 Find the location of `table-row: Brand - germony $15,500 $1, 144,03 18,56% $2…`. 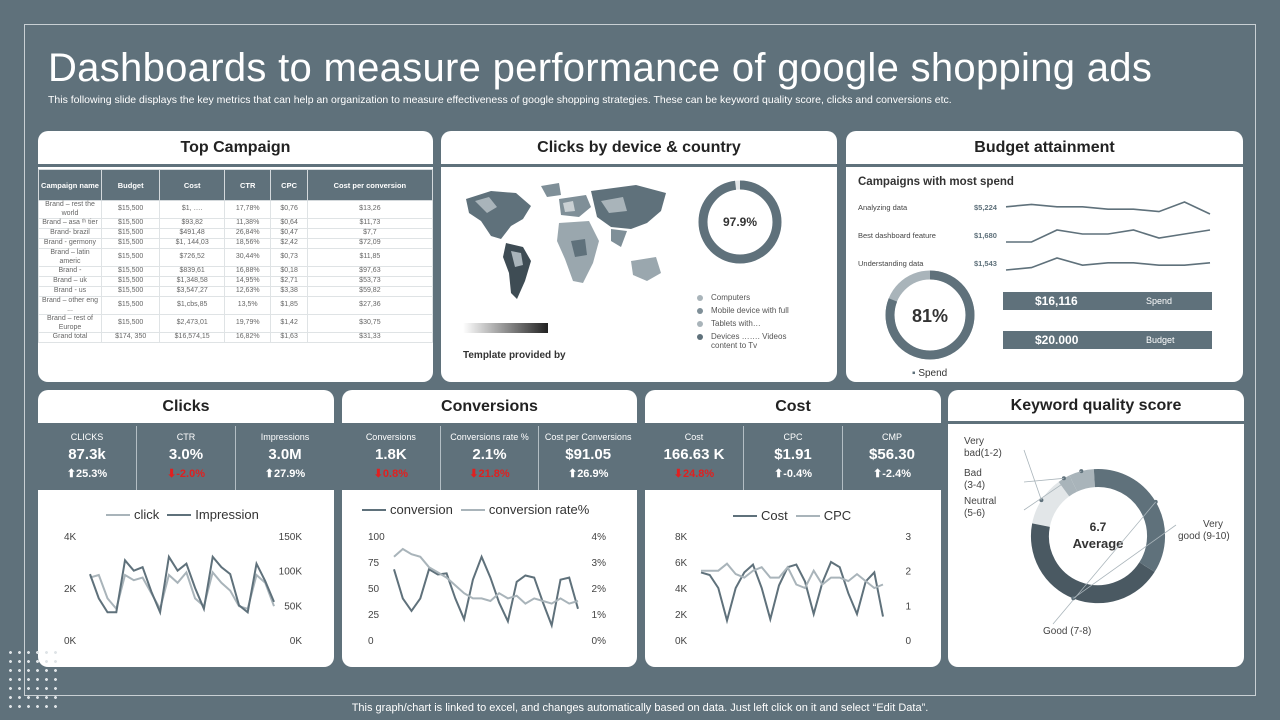

table-row: Brand - germony $15,500 $1, 144,03 18,56% $2… is located at coordinates (235, 243).